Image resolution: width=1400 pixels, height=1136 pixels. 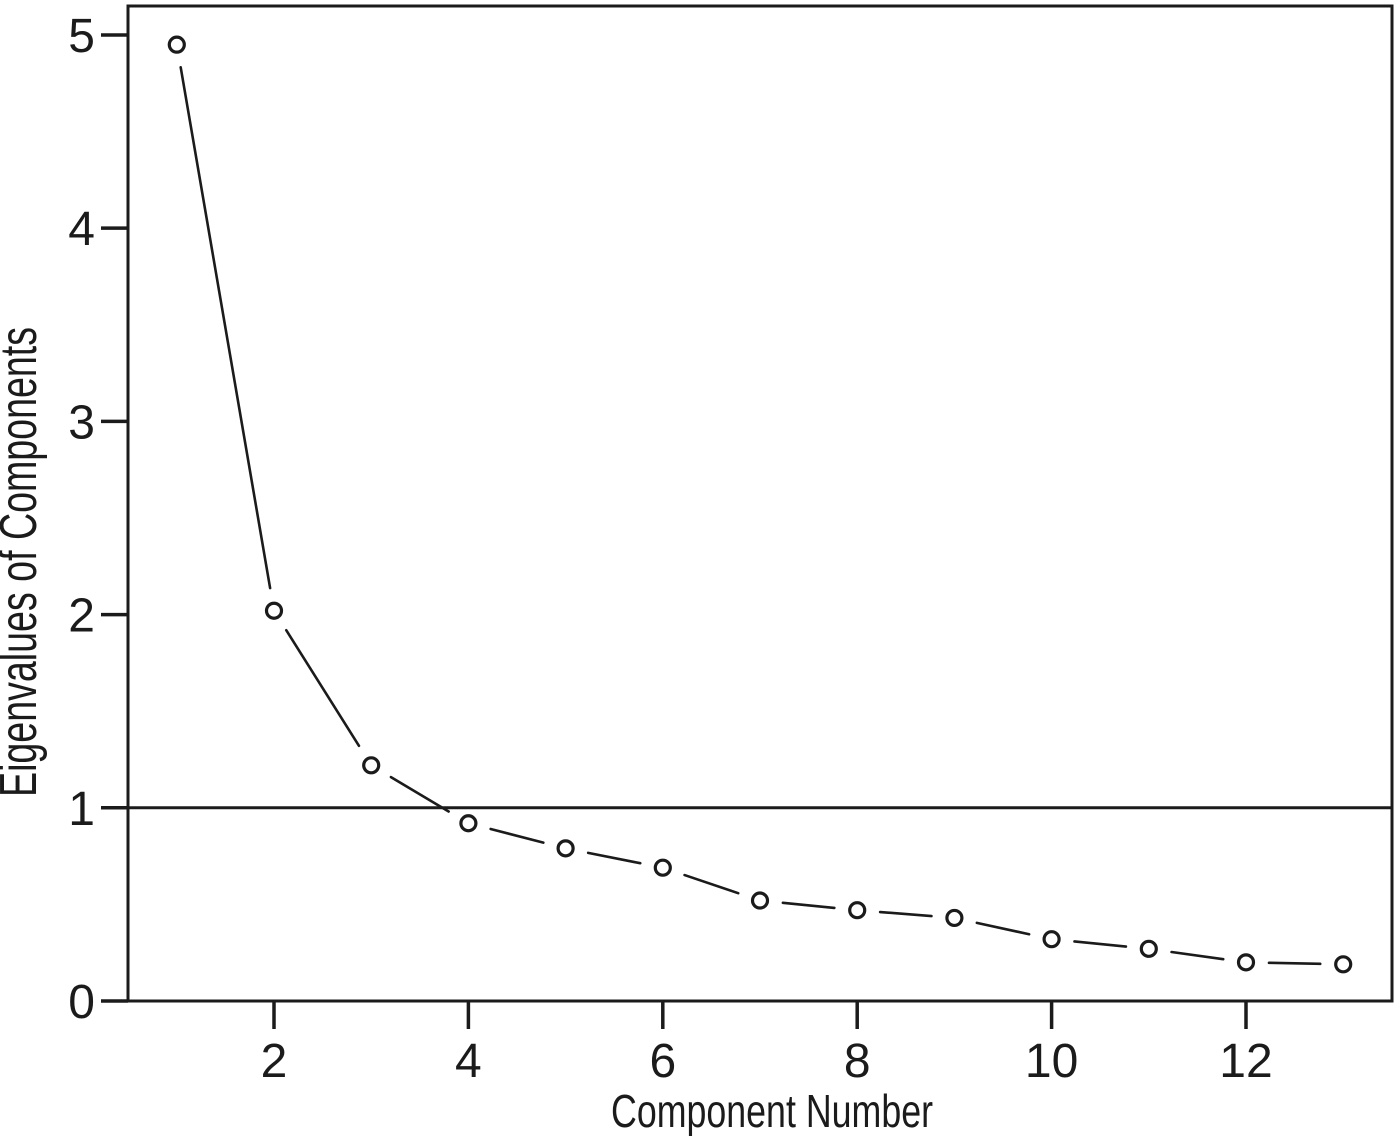 What do you see at coordinates (772, 1110) in the screenshot?
I see `x-axis-title: Component Number` at bounding box center [772, 1110].